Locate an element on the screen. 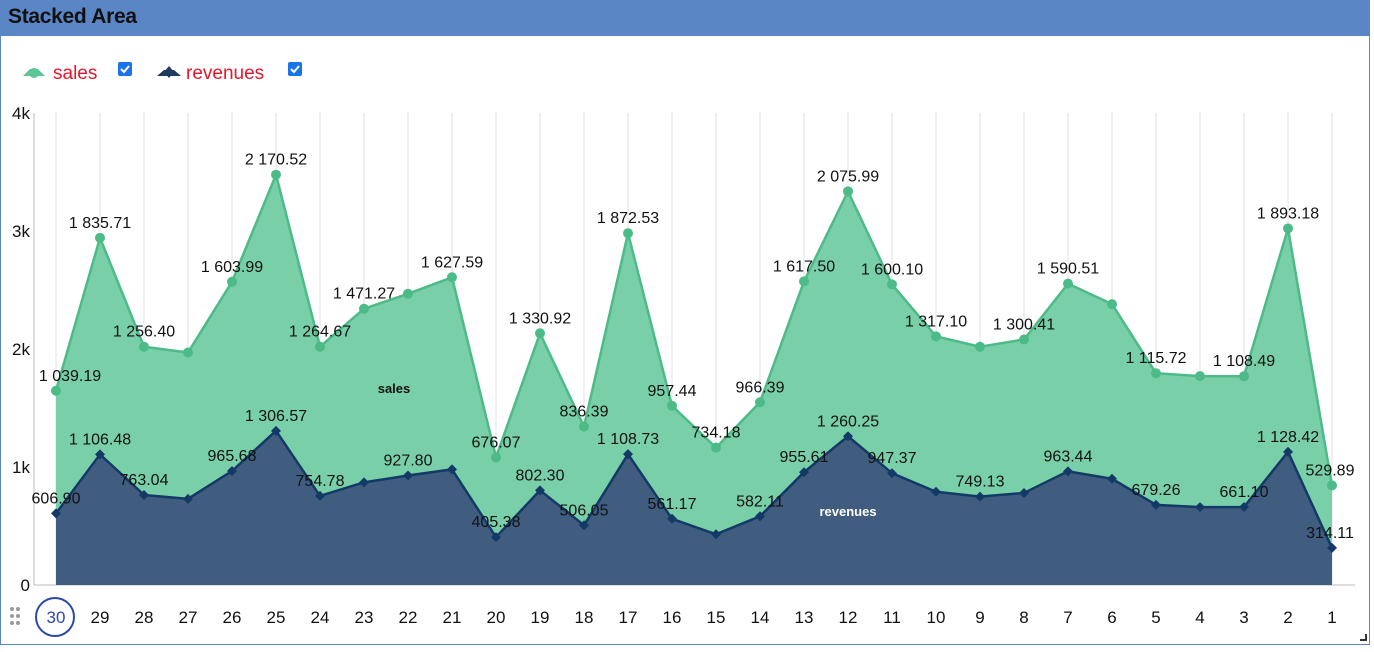 The image size is (1374, 652). y-tick-label: 1k is located at coordinates (21, 467).